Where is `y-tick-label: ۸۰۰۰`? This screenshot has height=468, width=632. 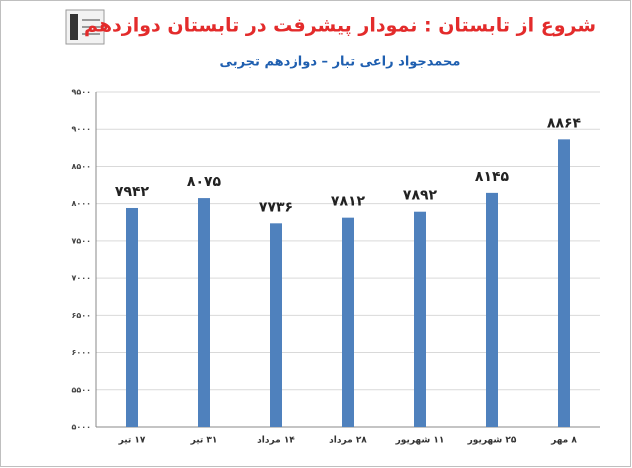
y-tick-label: ۸۰۰۰ is located at coordinates (81, 203).